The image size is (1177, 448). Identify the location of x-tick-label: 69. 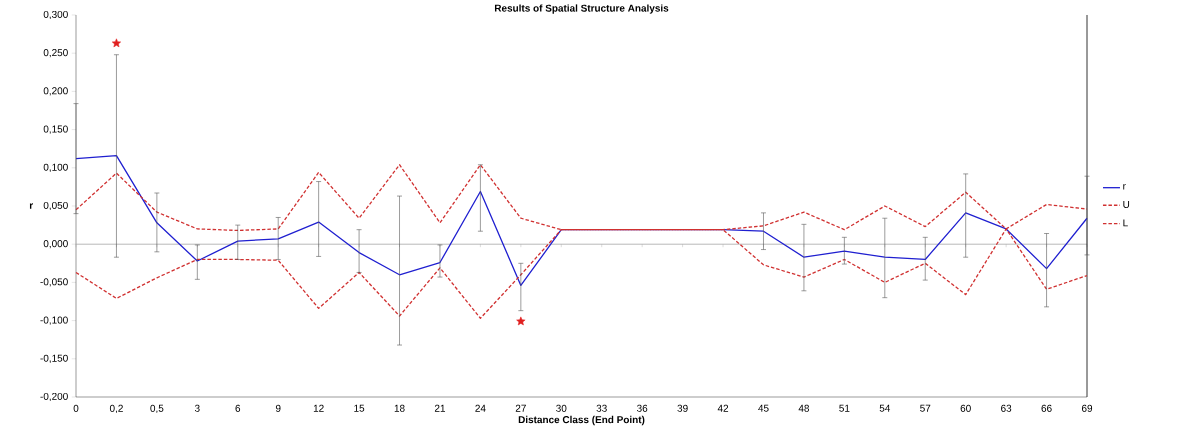
(1087, 408).